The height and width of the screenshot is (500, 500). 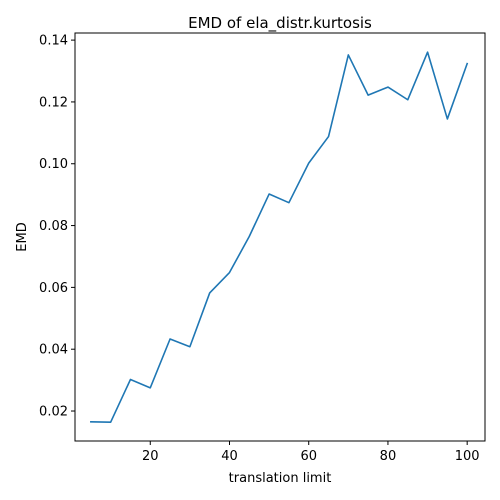 I want to click on y-tick-label: 0.10, so click(x=53, y=164).